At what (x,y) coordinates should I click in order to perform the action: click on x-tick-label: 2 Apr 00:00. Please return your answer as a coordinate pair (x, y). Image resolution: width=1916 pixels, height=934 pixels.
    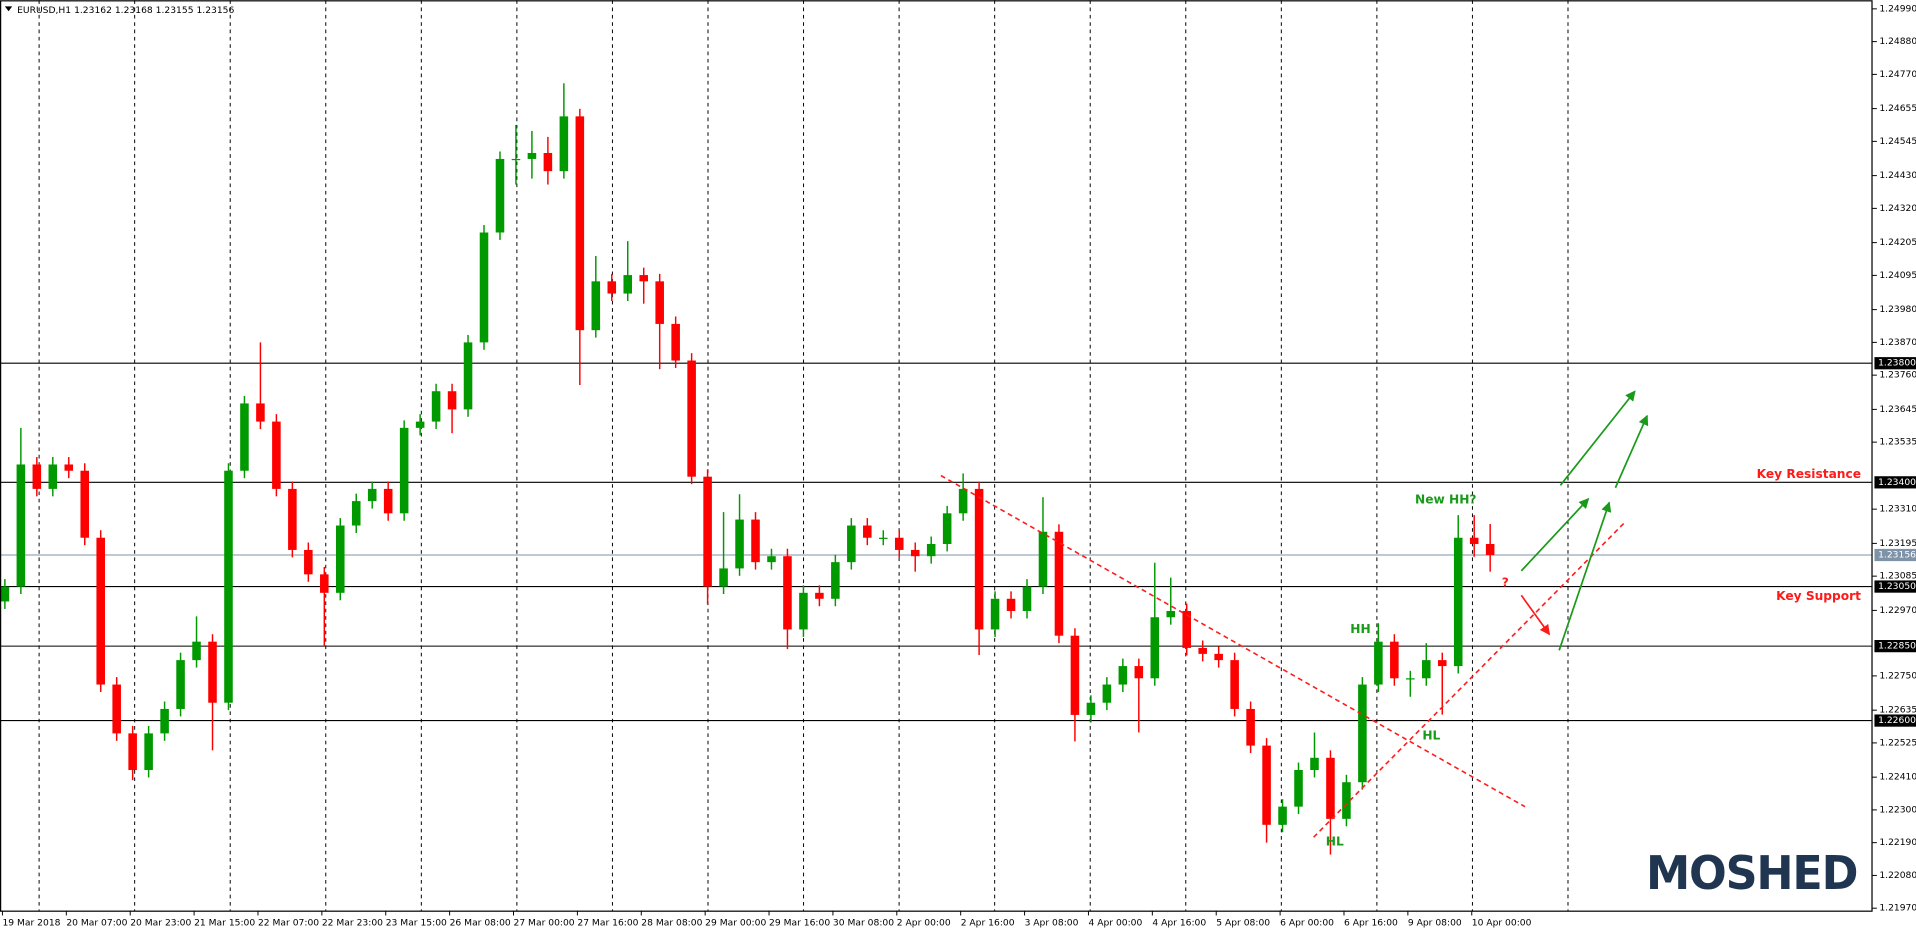
    Looking at the image, I should click on (924, 922).